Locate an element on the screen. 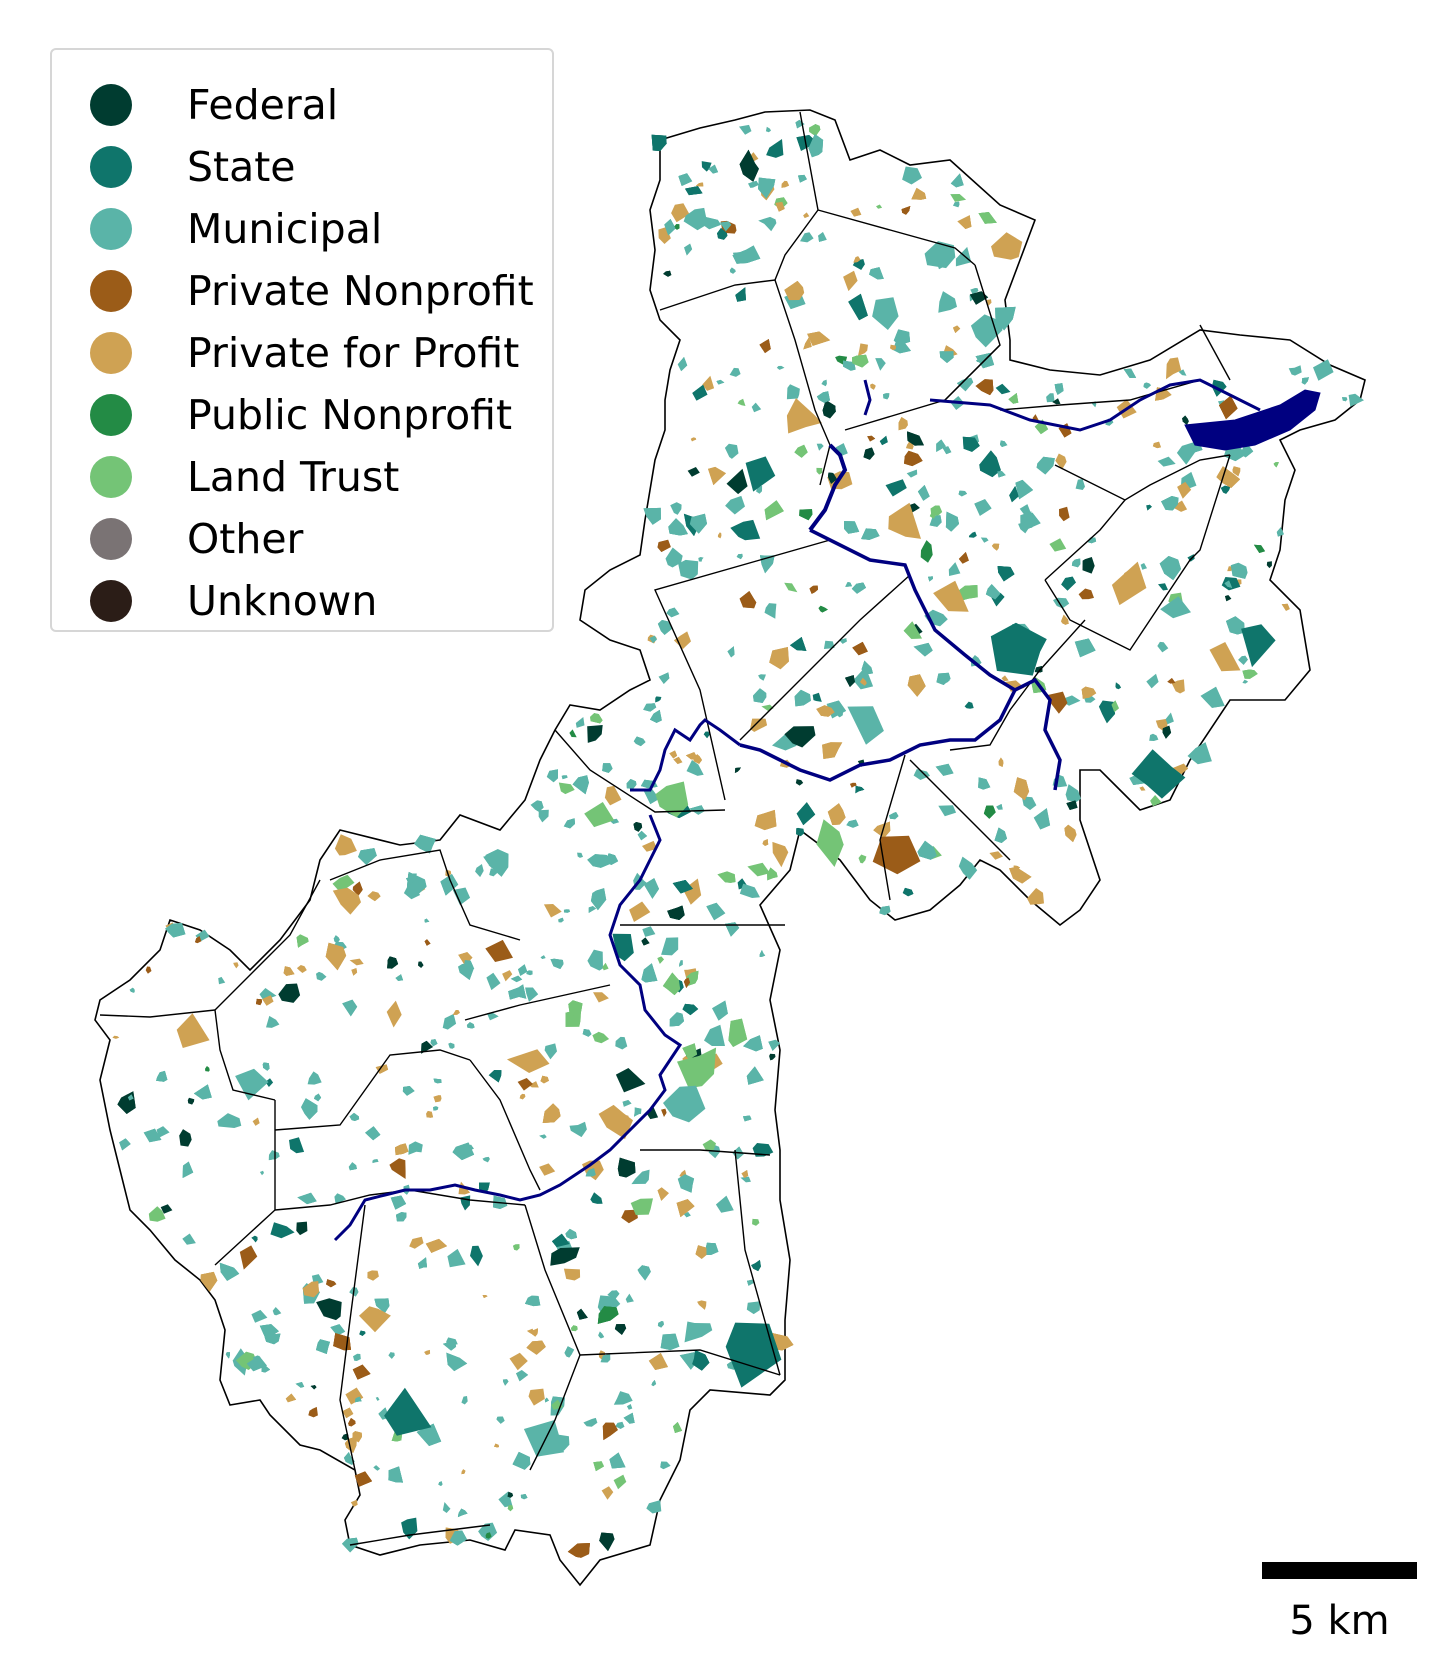  legend-label: Federal is located at coordinates (263, 105).